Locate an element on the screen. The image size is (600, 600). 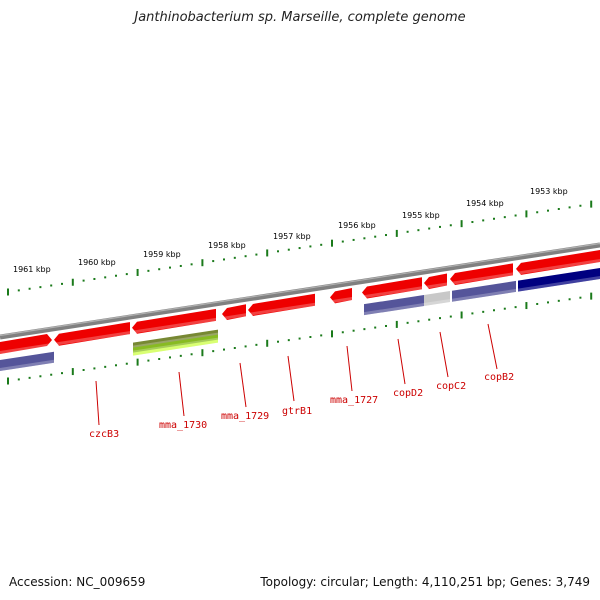
rna-feature-dark is located at coordinates (175, 339).